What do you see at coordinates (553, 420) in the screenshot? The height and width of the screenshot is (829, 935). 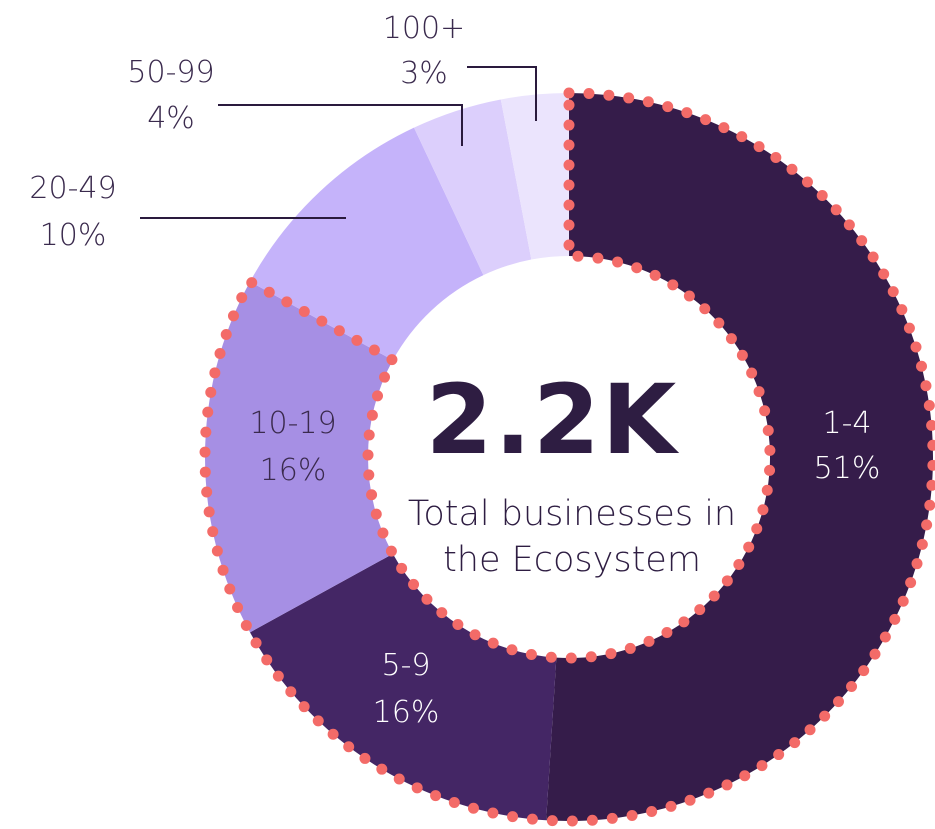 I see `center-total-value: 2.2K` at bounding box center [553, 420].